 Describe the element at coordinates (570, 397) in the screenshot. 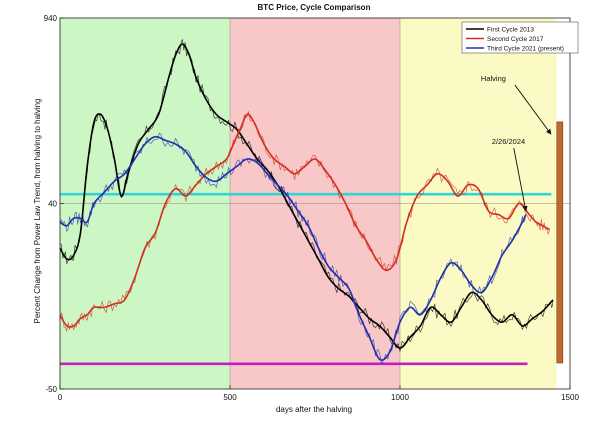

I see `x-tick-label-1500: 1500` at that location.